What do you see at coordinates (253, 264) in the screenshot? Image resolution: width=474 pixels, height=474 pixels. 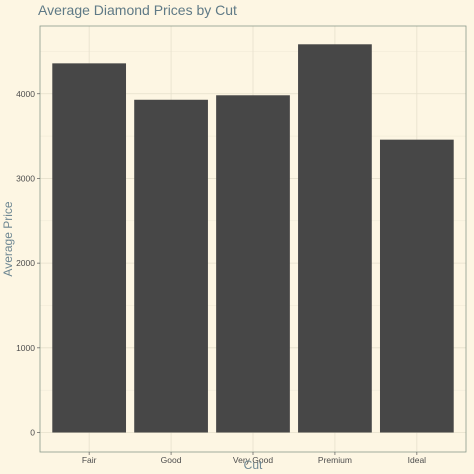 I see `bar-very-good` at bounding box center [253, 264].